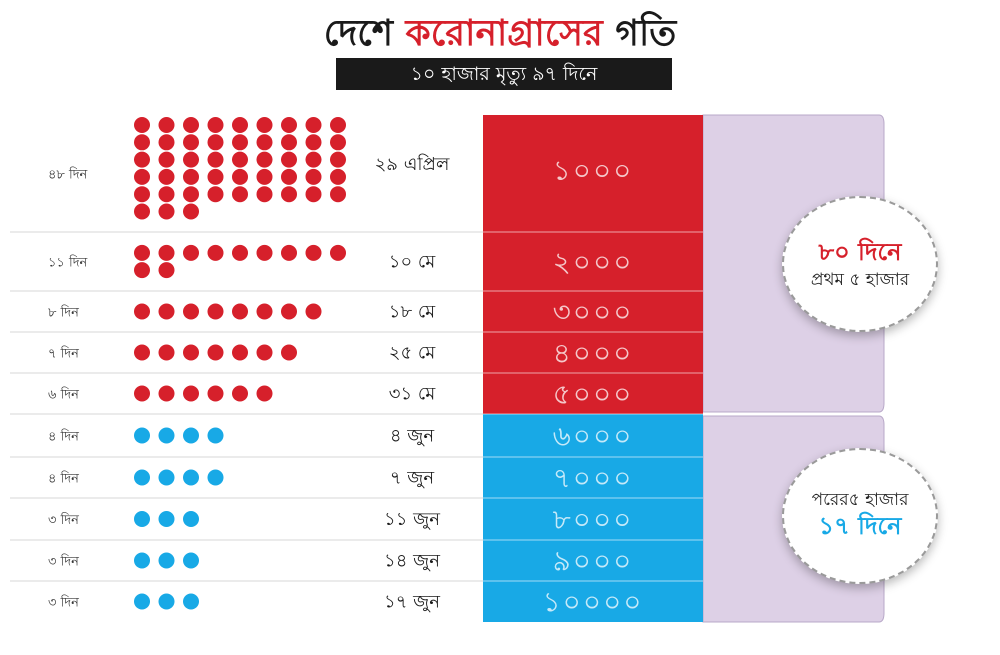 This screenshot has height=655, width=1000. I want to click on date-label: ১০ মে, so click(412, 262).